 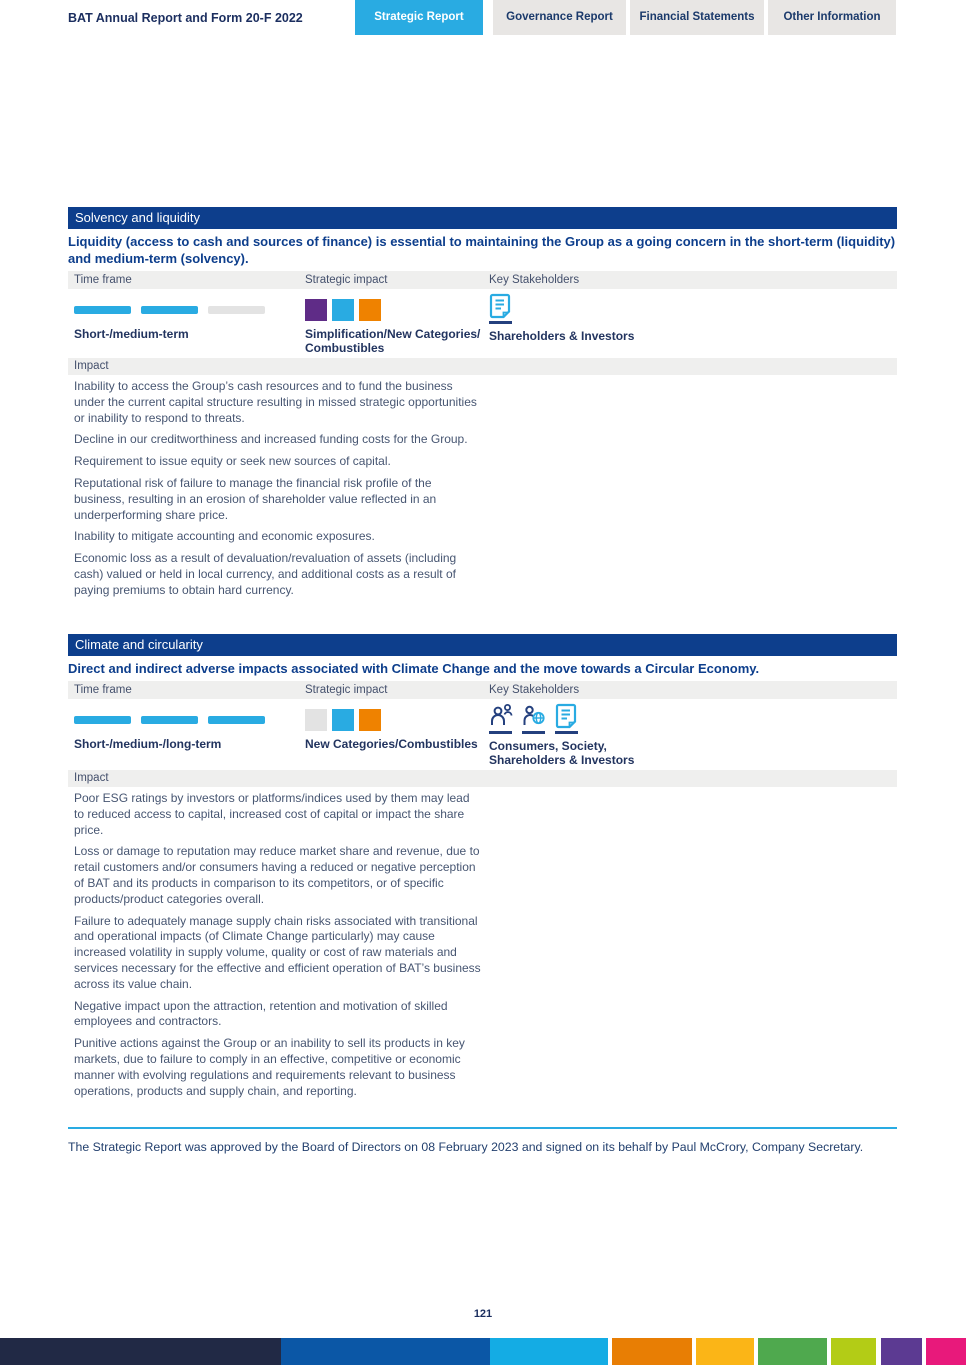 I want to click on tab-strategic-report: Strategic Report, so click(x=419, y=17).